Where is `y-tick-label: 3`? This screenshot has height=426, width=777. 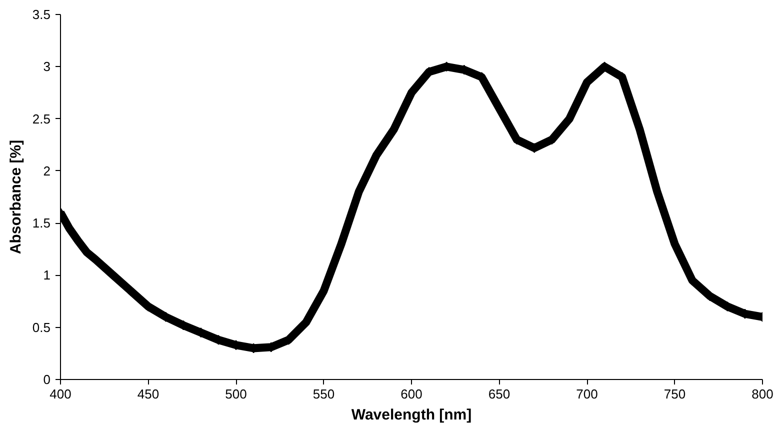
y-tick-label: 3 is located at coordinates (47, 66).